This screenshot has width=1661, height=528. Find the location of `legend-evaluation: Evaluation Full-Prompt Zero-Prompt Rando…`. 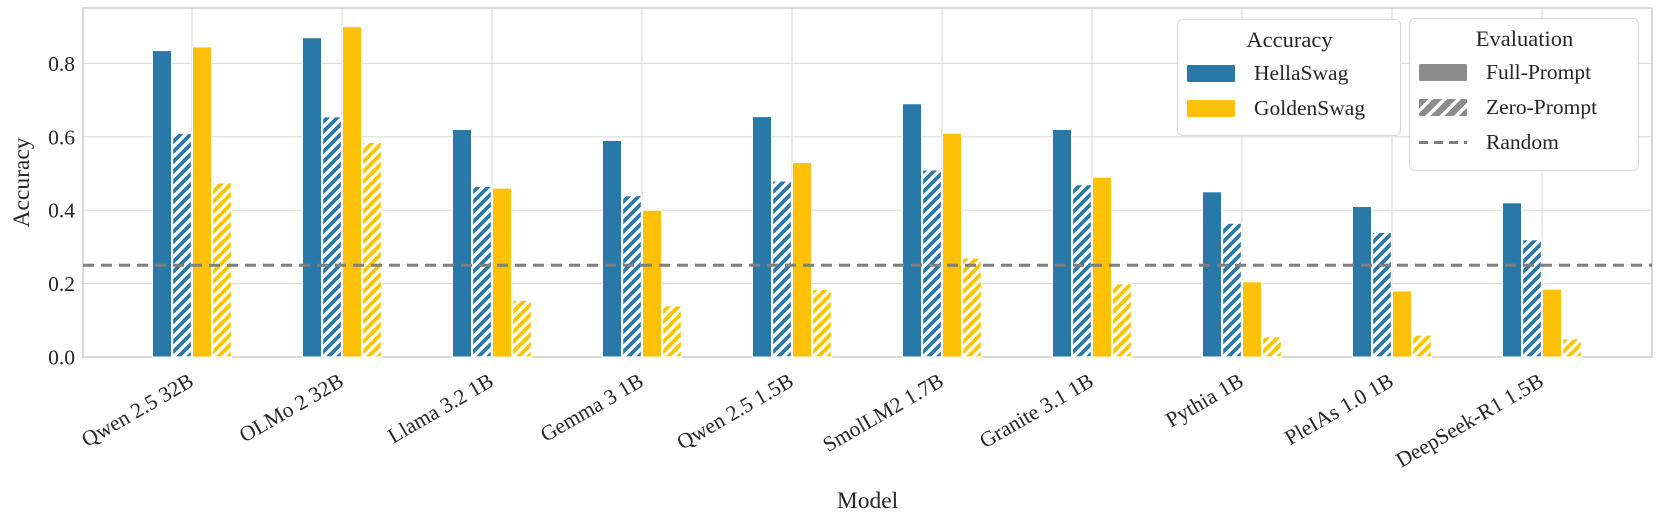

legend-evaluation: Evaluation Full-Prompt Zero-Prompt Rando… is located at coordinates (1524, 94).